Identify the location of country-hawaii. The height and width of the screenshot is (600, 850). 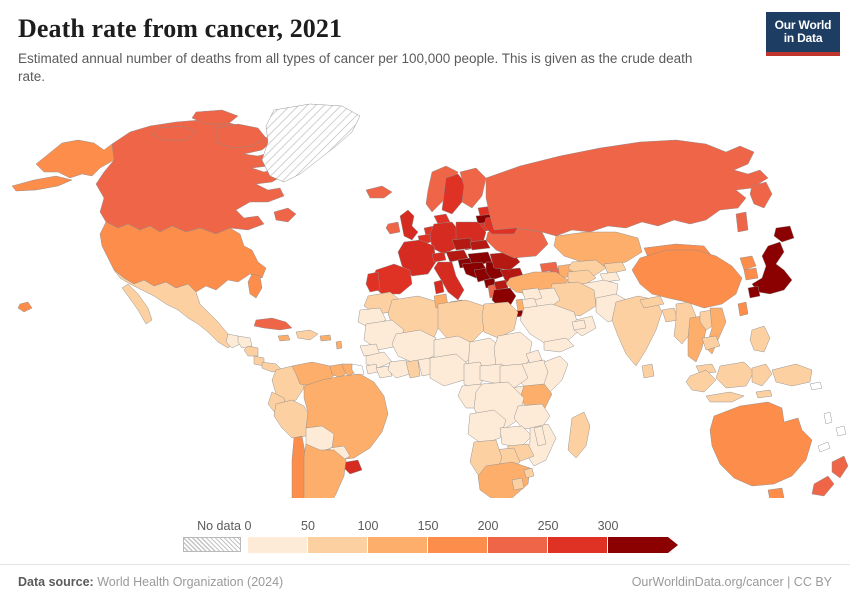
(25, 307).